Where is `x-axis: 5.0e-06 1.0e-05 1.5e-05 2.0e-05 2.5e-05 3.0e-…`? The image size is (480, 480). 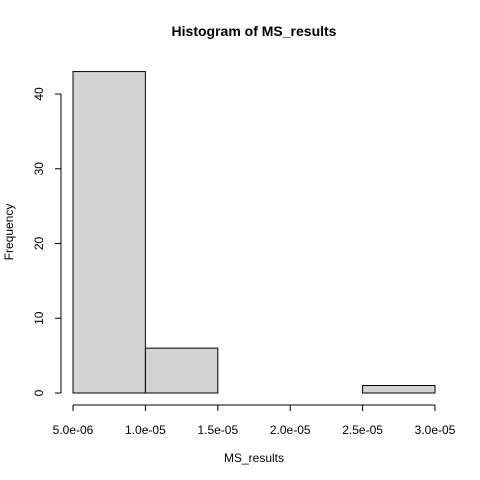
x-axis: 5.0e-06 1.0e-05 1.5e-05 2.0e-05 2.5e-05 3.0e-… is located at coordinates (254, 420).